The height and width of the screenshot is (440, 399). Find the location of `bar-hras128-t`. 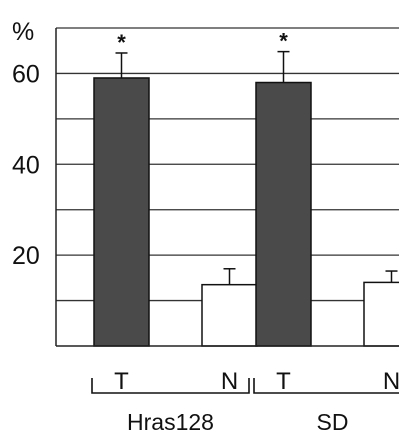

bar-hras128-t is located at coordinates (121, 212).